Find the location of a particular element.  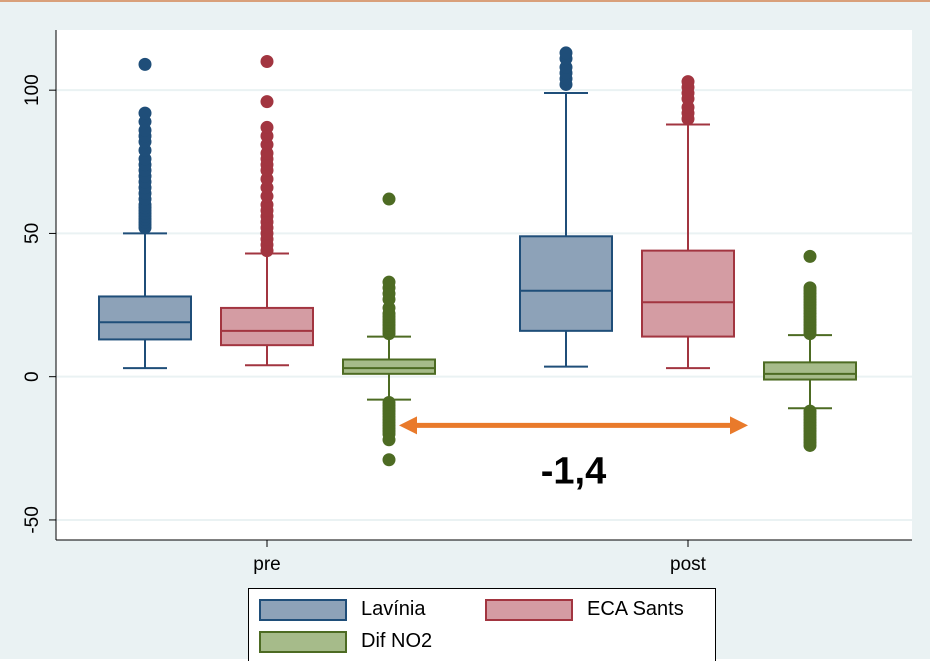

annotation-arrowhead-right is located at coordinates (739, 425).